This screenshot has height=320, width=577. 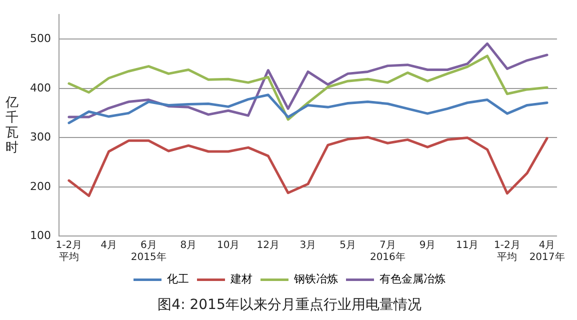 I want to click on legend-label: 化工, so click(x=178, y=279).